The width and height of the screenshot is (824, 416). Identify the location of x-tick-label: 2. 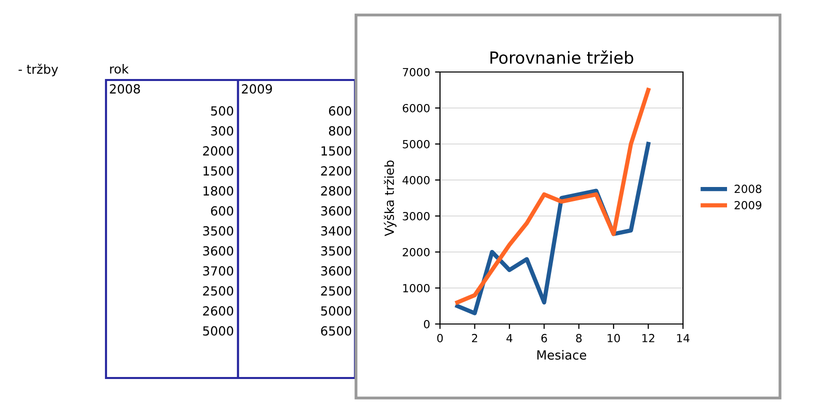
(475, 338).